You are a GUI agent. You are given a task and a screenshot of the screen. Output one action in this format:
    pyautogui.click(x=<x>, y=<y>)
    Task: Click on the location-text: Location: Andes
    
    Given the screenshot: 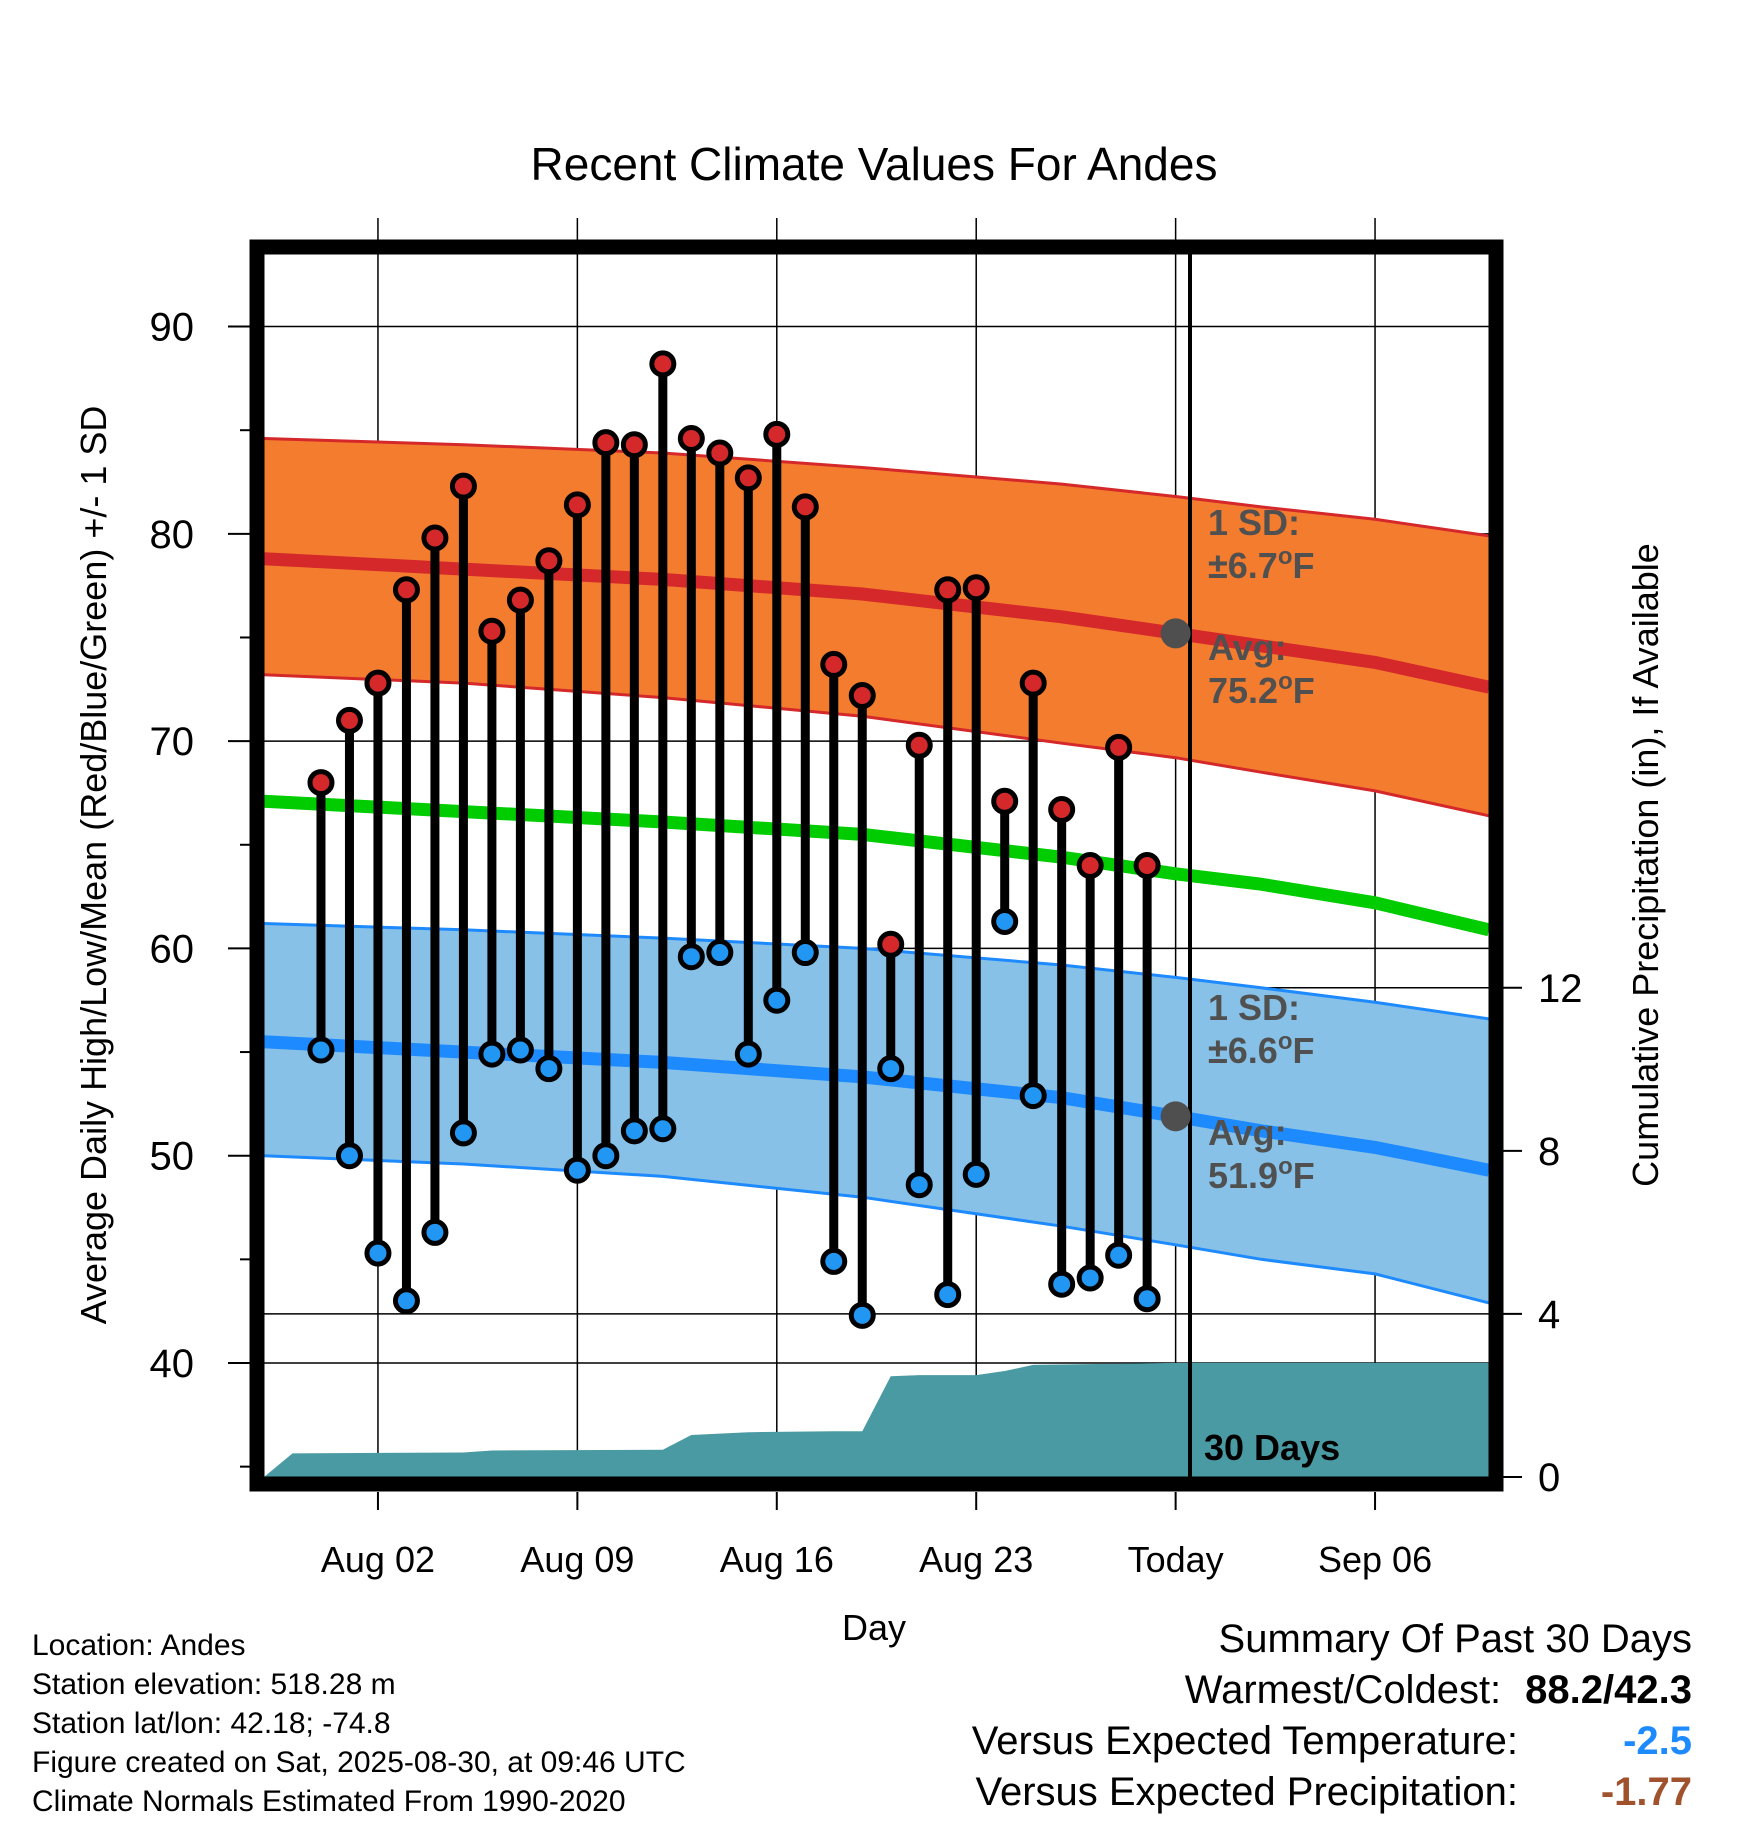 What is the action you would take?
    pyautogui.click(x=139, y=1645)
    